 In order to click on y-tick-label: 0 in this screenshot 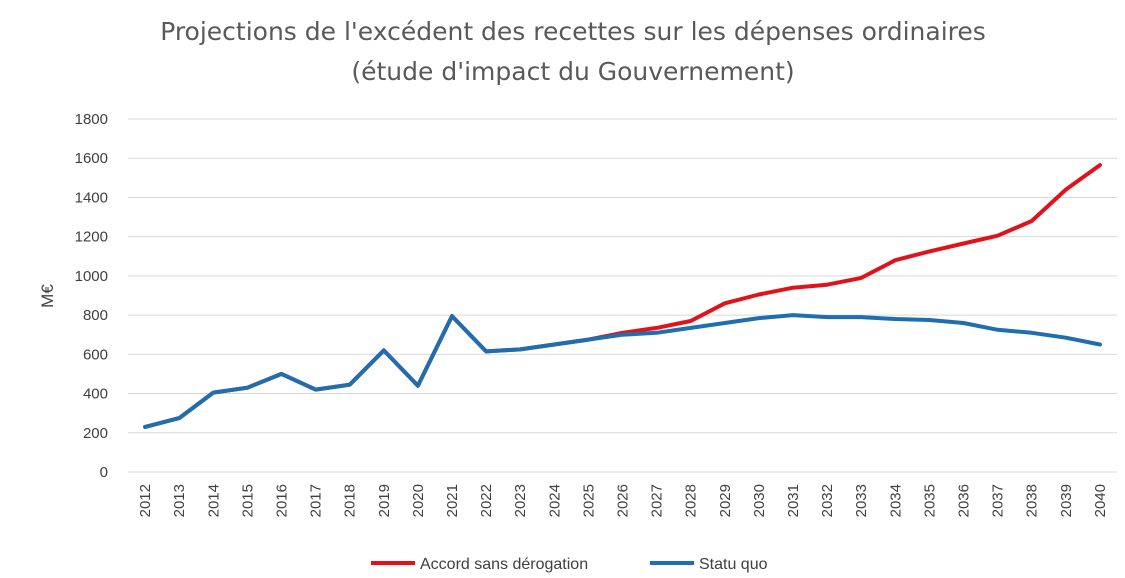, I will do `click(104, 472)`.